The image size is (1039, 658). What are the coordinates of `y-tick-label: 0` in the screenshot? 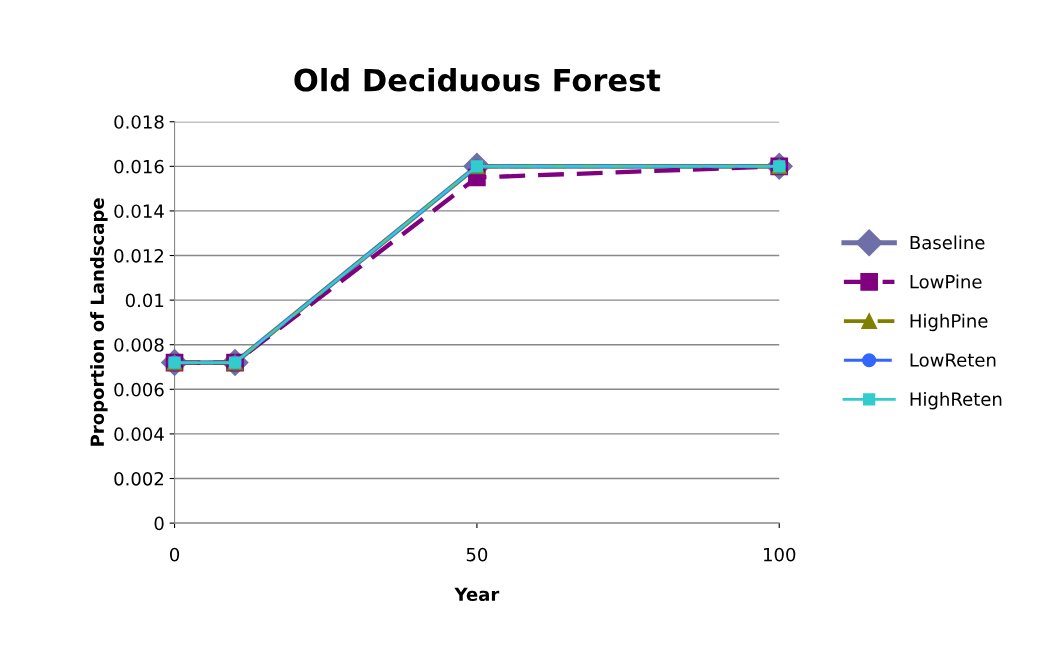 It's located at (159, 523).